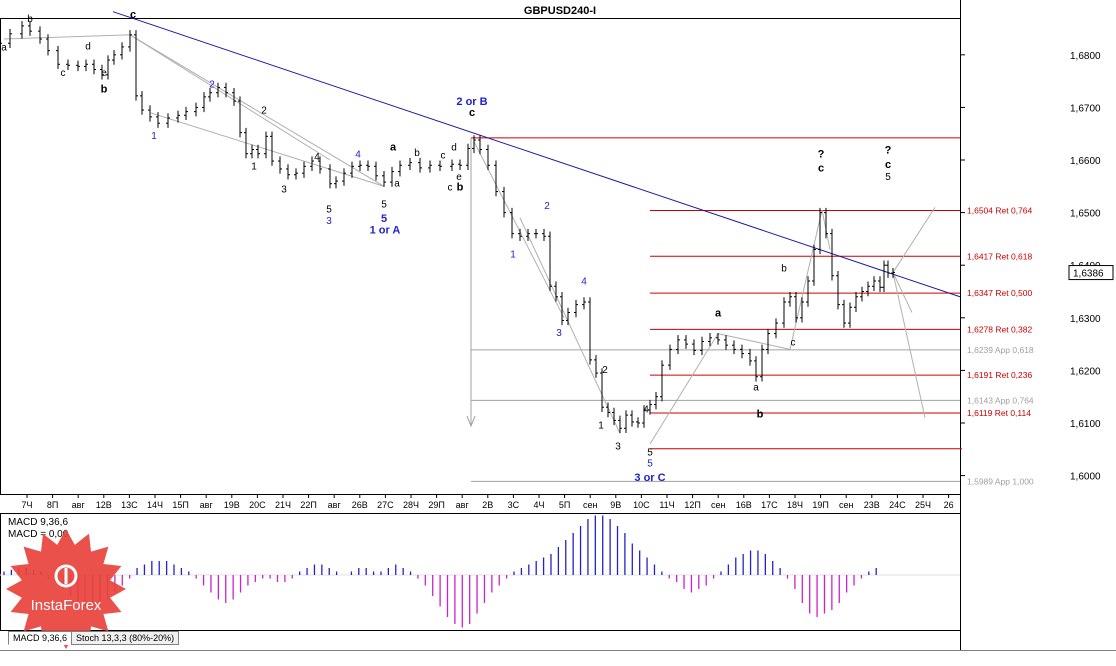  Describe the element at coordinates (949, 505) in the screenshot. I see `time-axis-label: 26` at that location.